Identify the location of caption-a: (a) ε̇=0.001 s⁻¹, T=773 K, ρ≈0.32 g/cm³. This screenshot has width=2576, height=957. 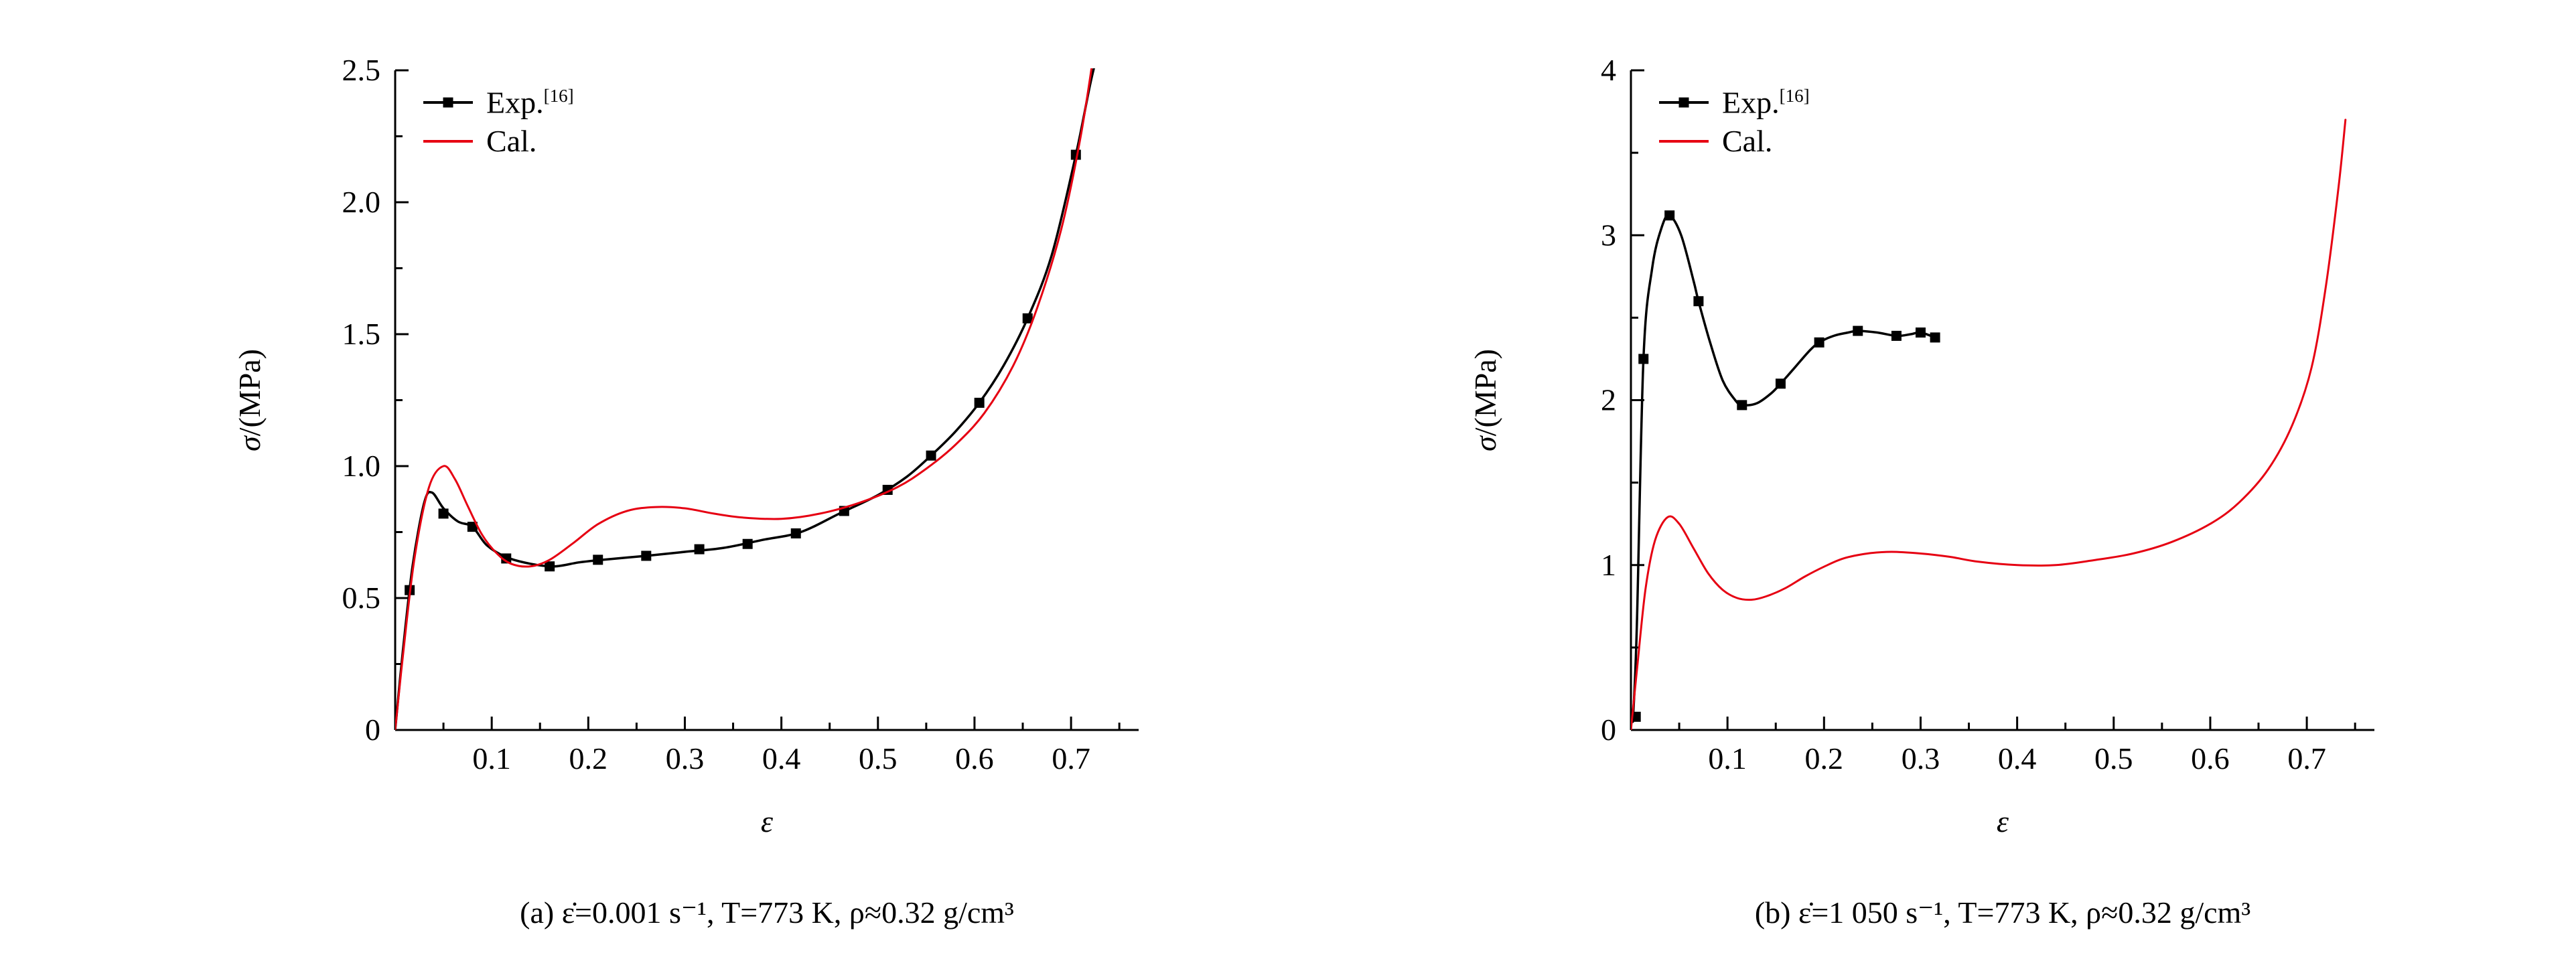
(767, 912).